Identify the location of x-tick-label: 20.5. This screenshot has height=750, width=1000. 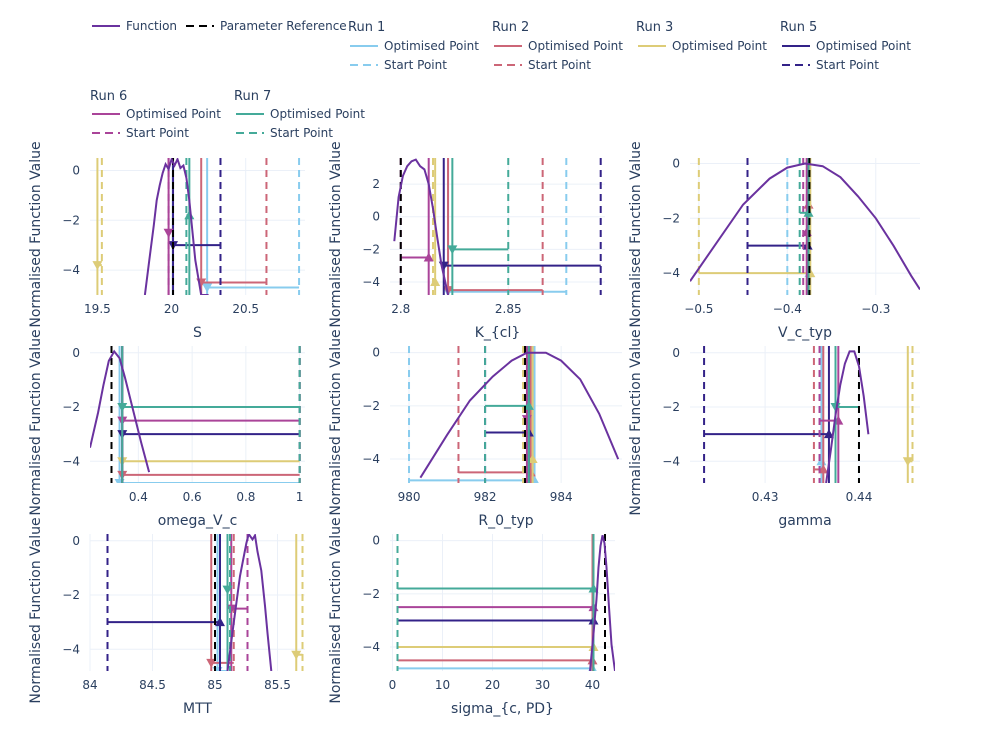
(245, 309).